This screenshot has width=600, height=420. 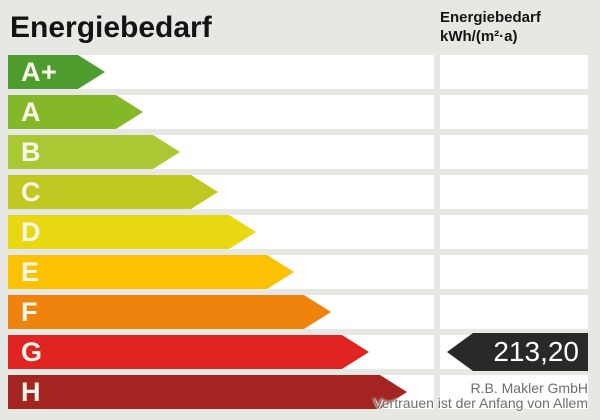 I want to click on scale-row: A, so click(x=300, y=112).